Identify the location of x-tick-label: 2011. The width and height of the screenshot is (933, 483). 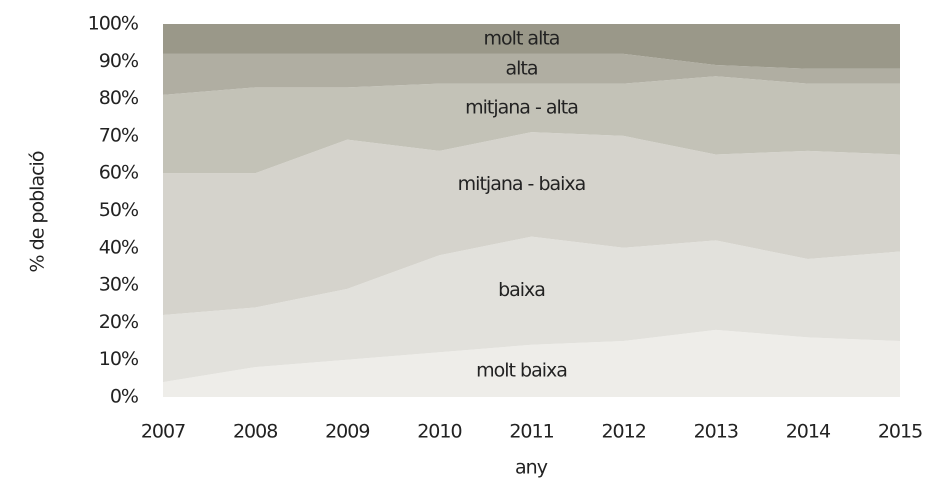
(531, 432).